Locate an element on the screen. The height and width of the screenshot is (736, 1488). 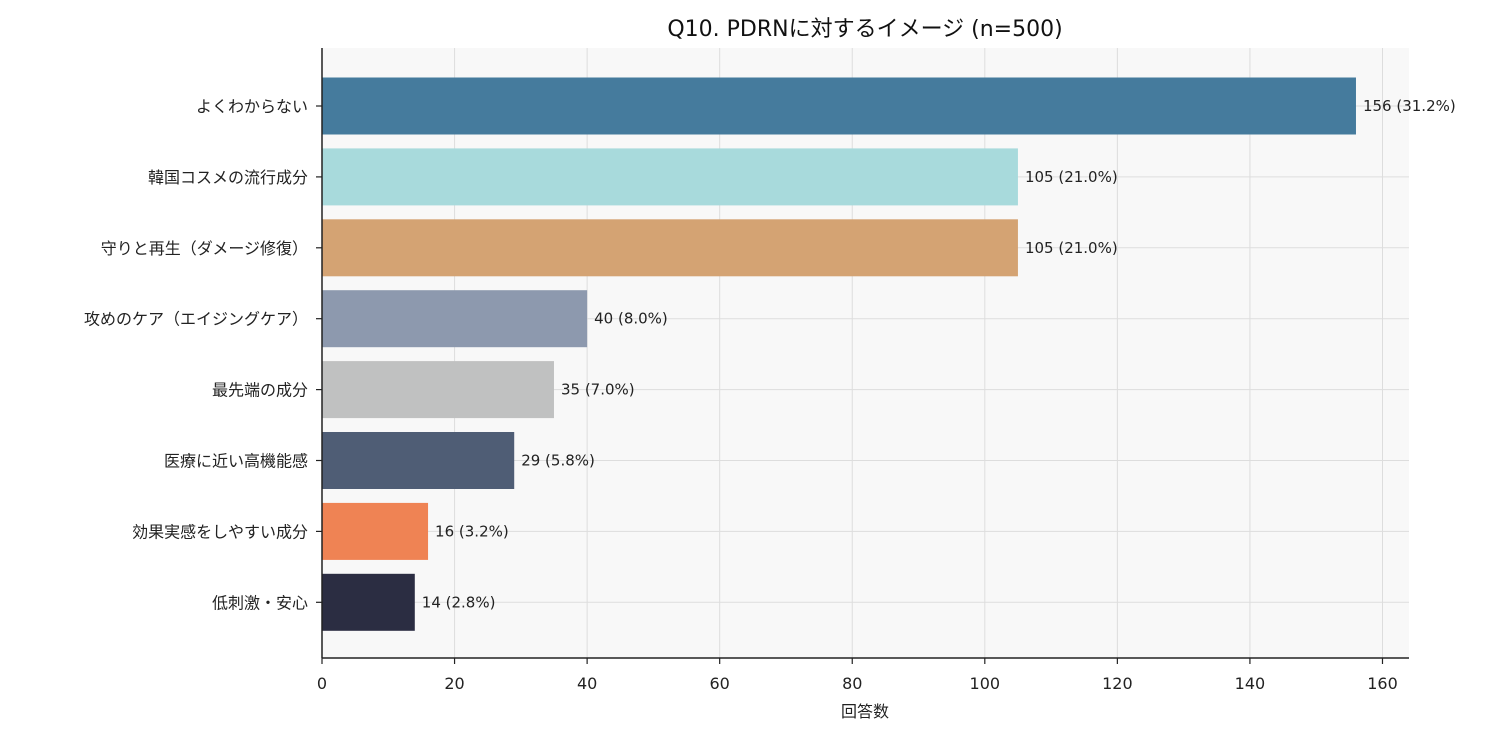
bar-value-label: 156 (31.2%) is located at coordinates (1409, 106).